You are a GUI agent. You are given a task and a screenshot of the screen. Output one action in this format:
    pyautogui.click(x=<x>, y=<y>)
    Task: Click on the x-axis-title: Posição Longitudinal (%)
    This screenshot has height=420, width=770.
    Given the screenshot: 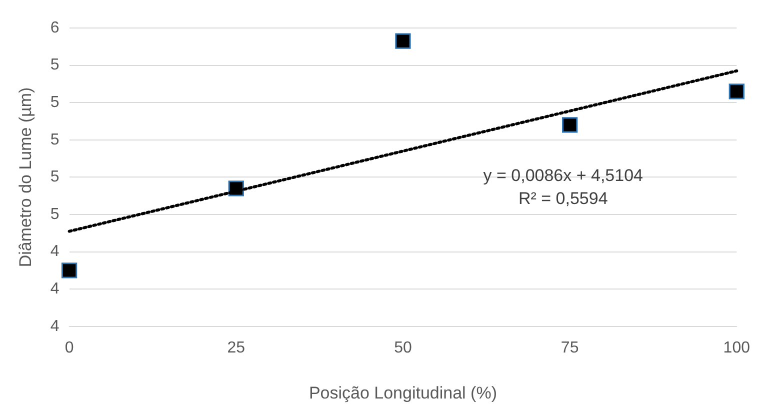 What is the action you would take?
    pyautogui.click(x=403, y=392)
    